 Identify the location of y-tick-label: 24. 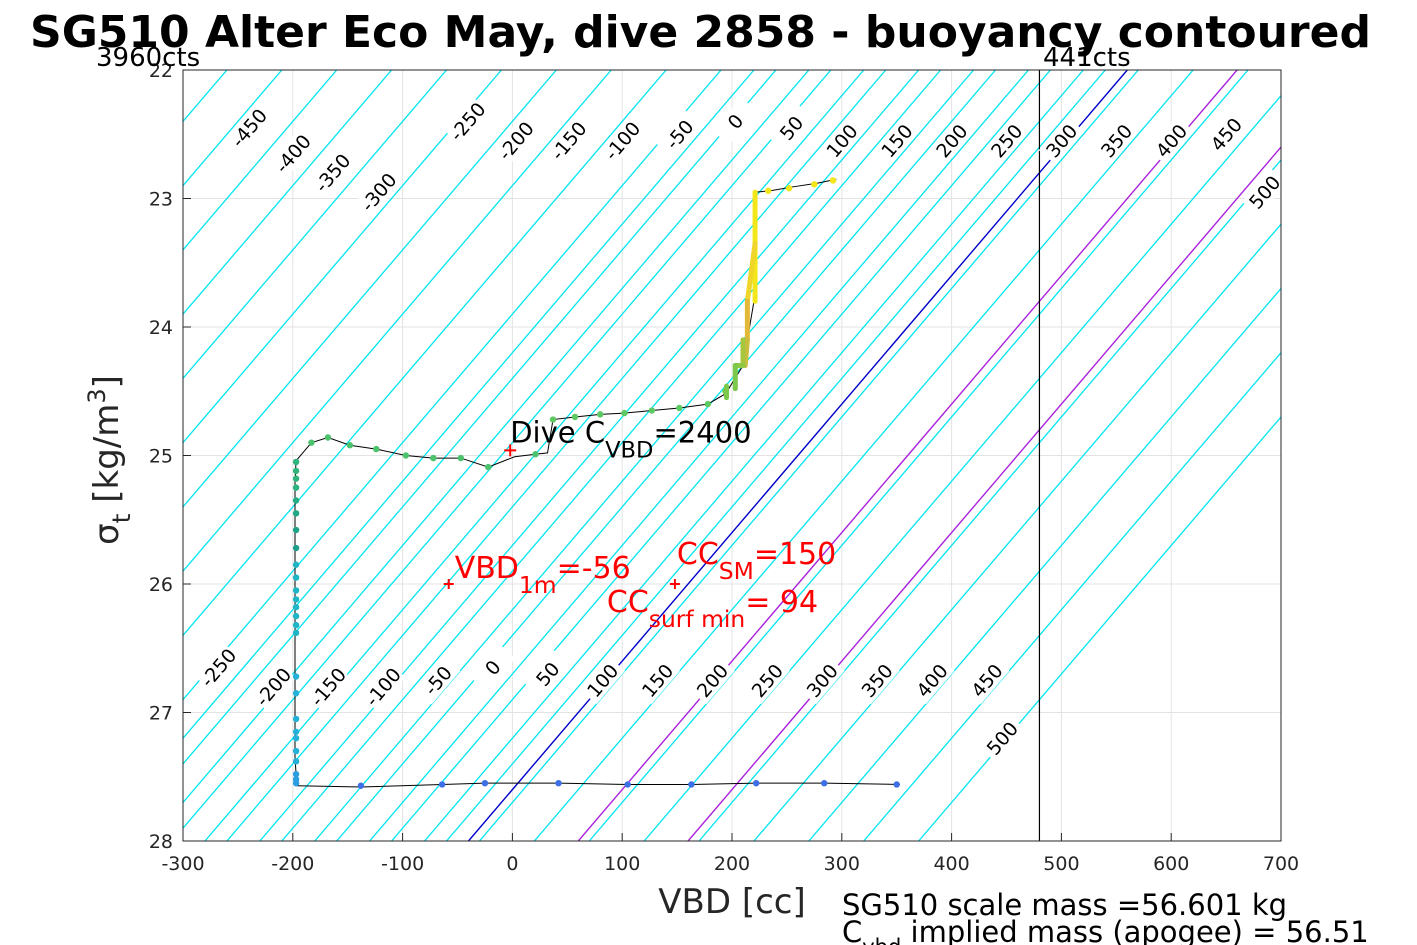
(161, 328).